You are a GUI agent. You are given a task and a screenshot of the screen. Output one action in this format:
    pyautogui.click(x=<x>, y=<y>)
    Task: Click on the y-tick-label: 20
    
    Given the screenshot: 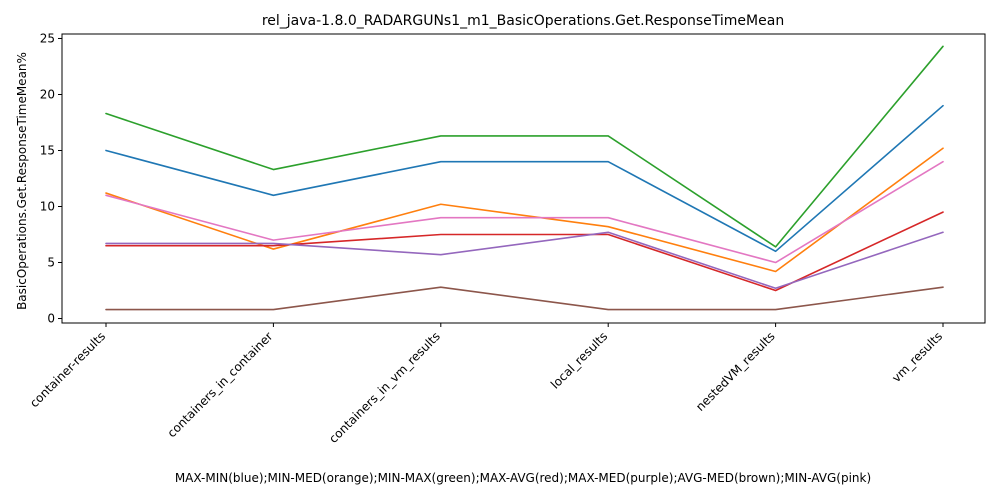 What is the action you would take?
    pyautogui.click(x=47, y=94)
    